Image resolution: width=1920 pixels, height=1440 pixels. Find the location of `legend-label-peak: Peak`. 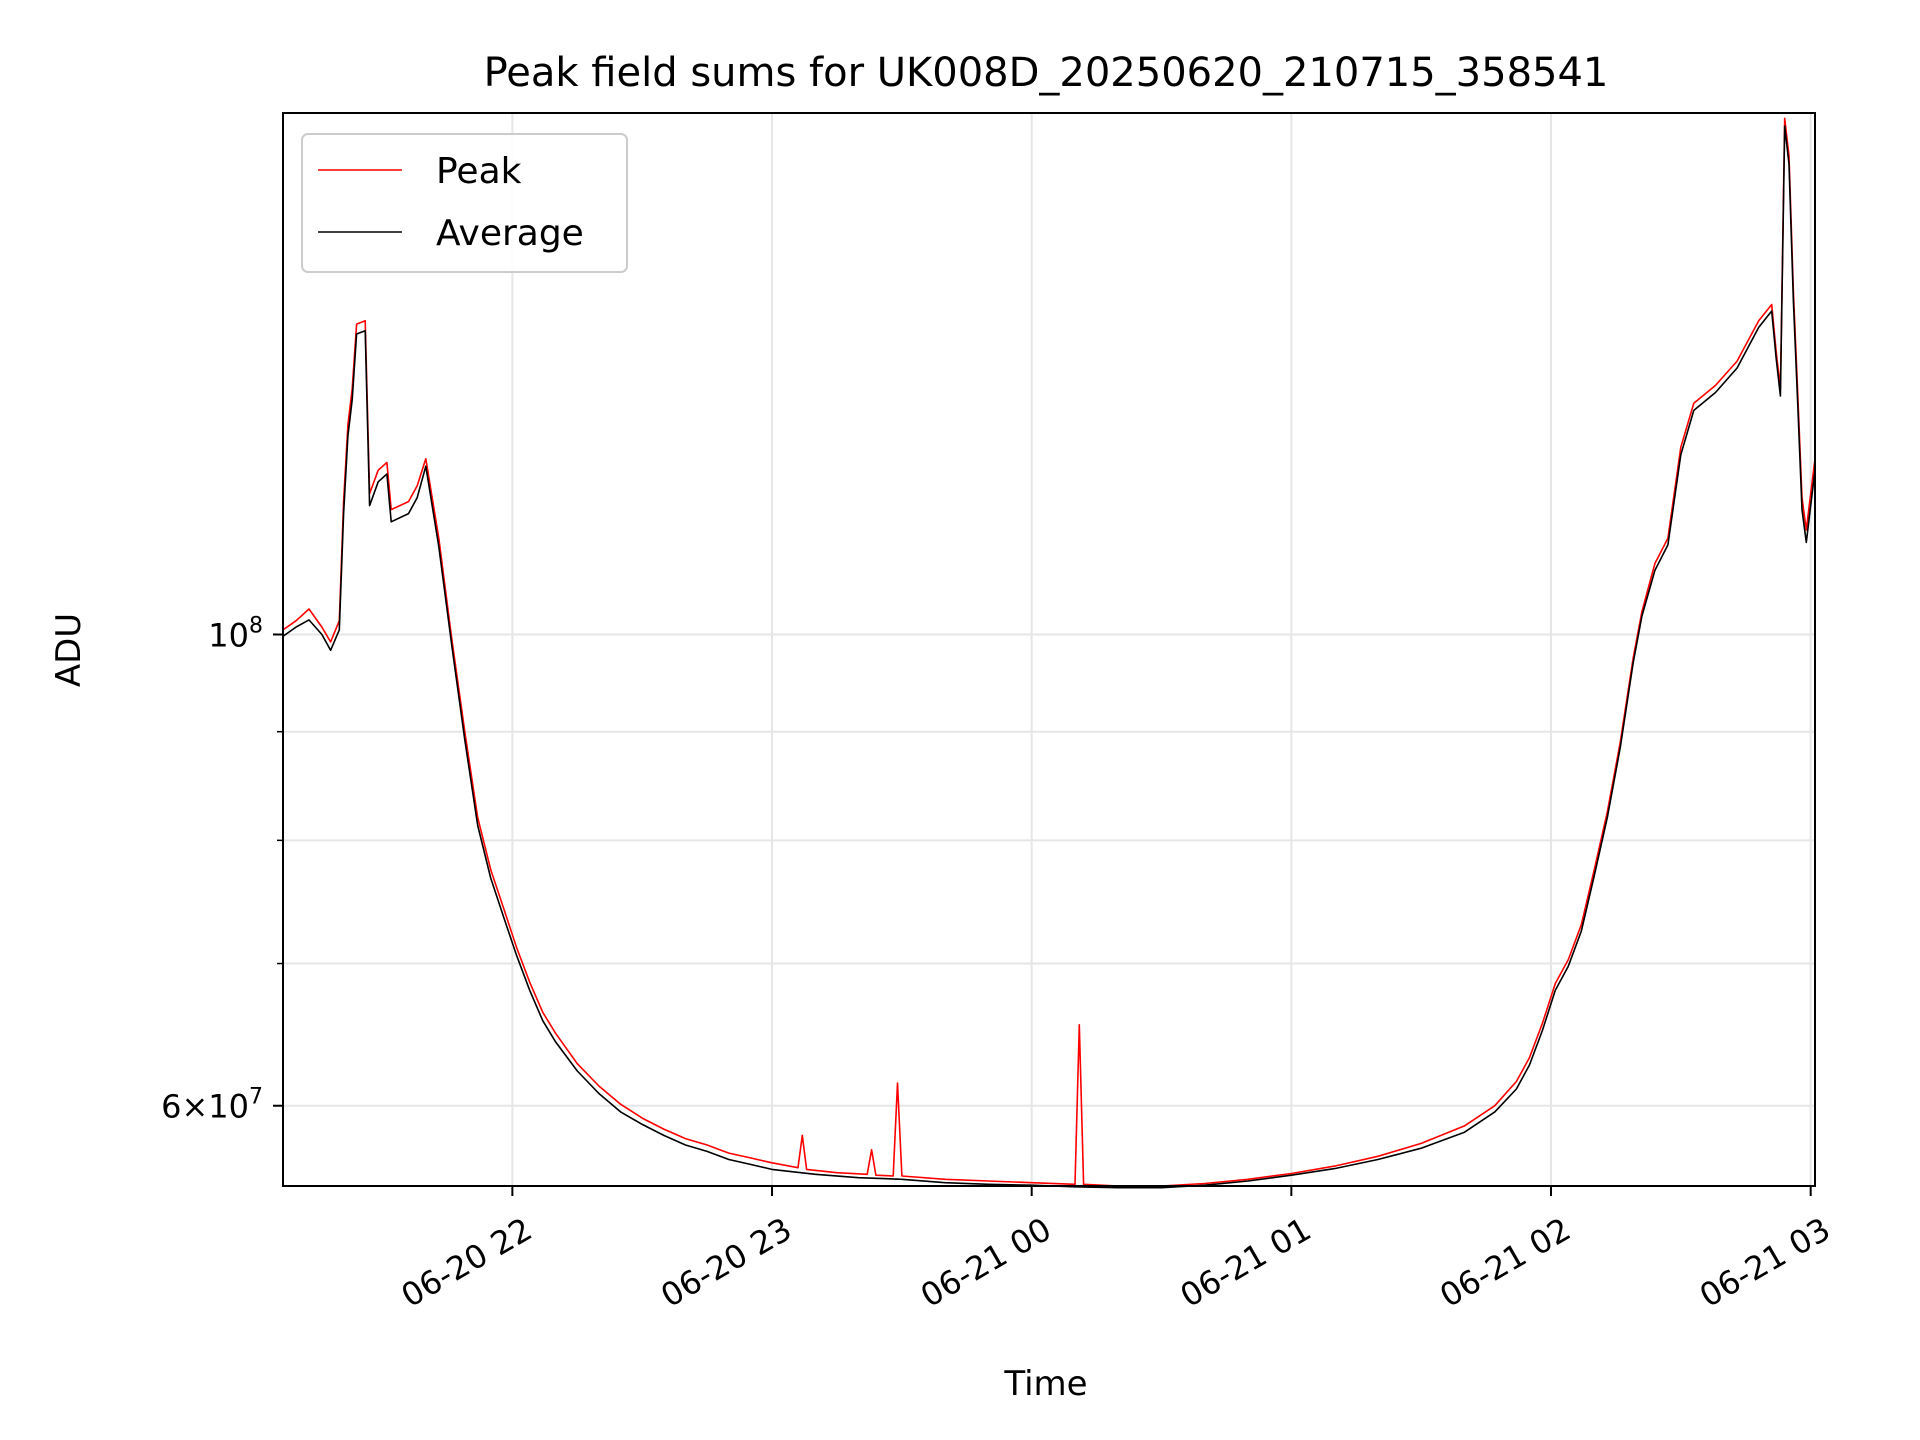

legend-label-peak: Peak is located at coordinates (479, 171).